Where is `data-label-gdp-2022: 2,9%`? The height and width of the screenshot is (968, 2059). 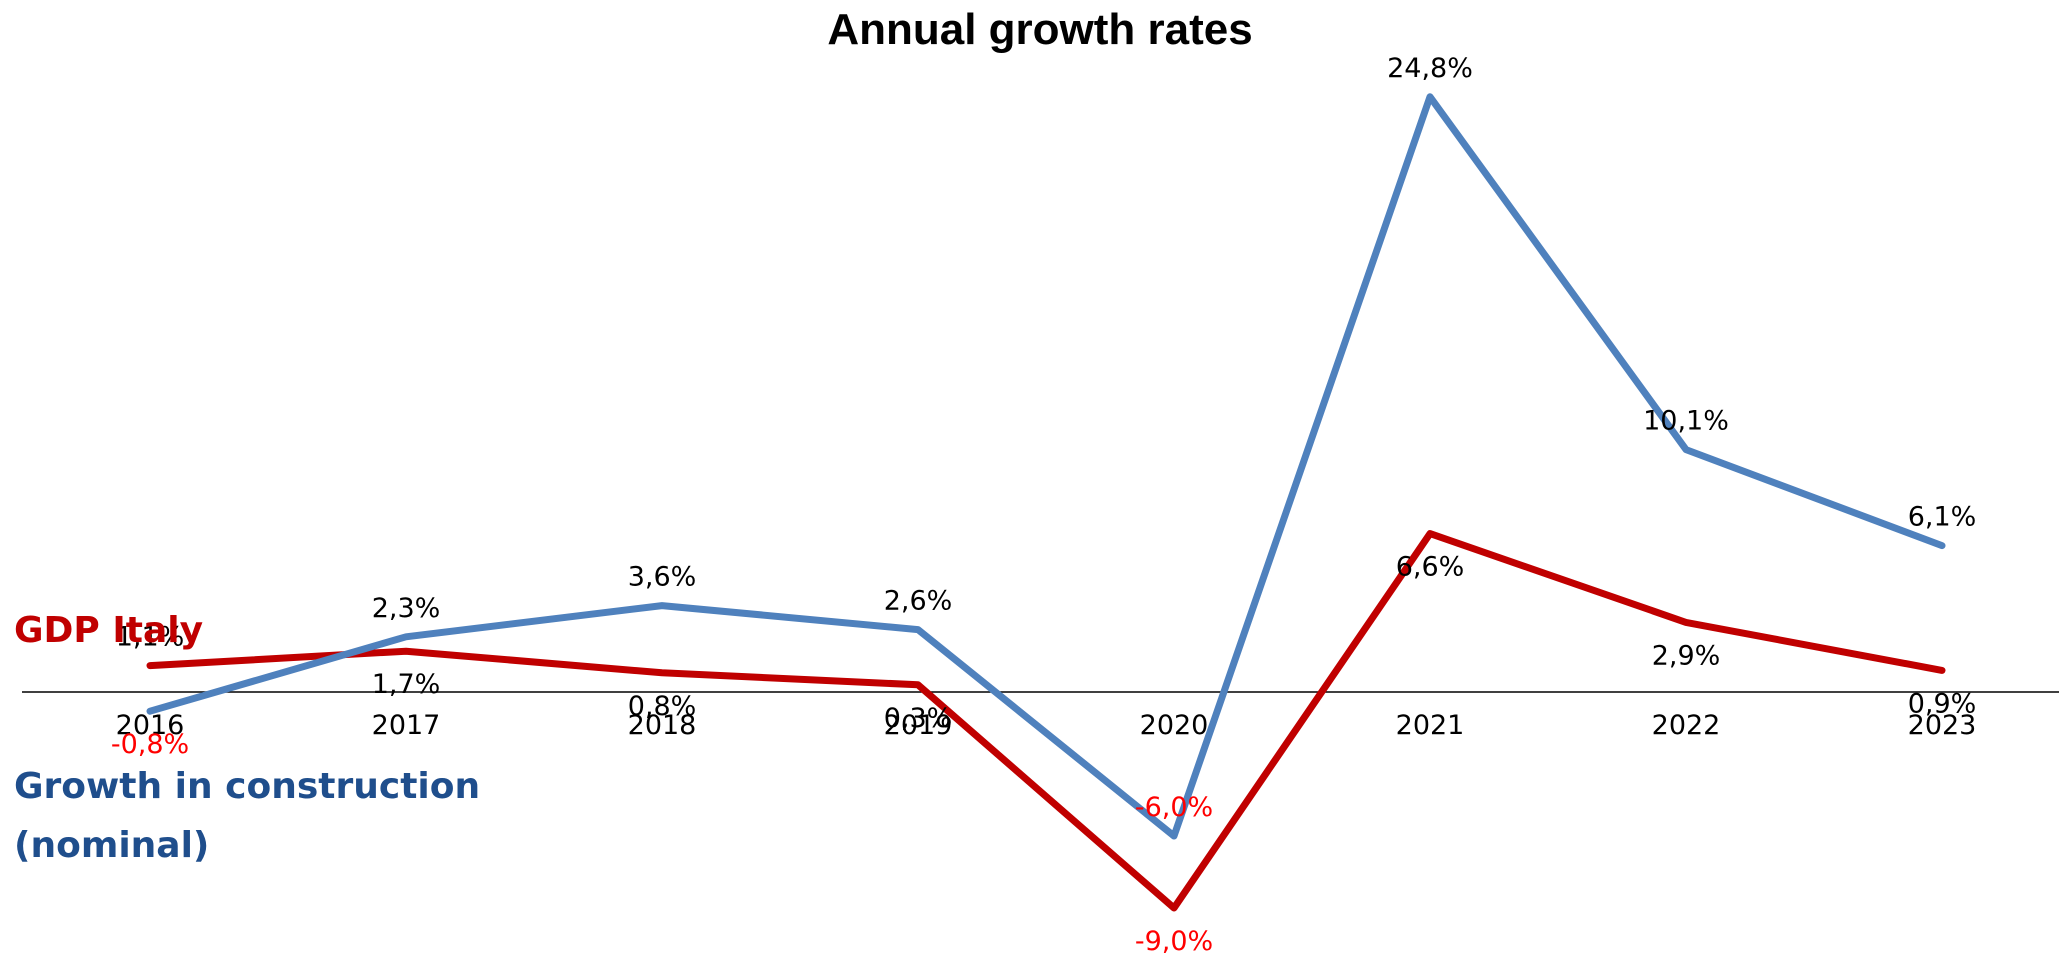
data-label-gdp-2022: 2,9% is located at coordinates (1686, 655).